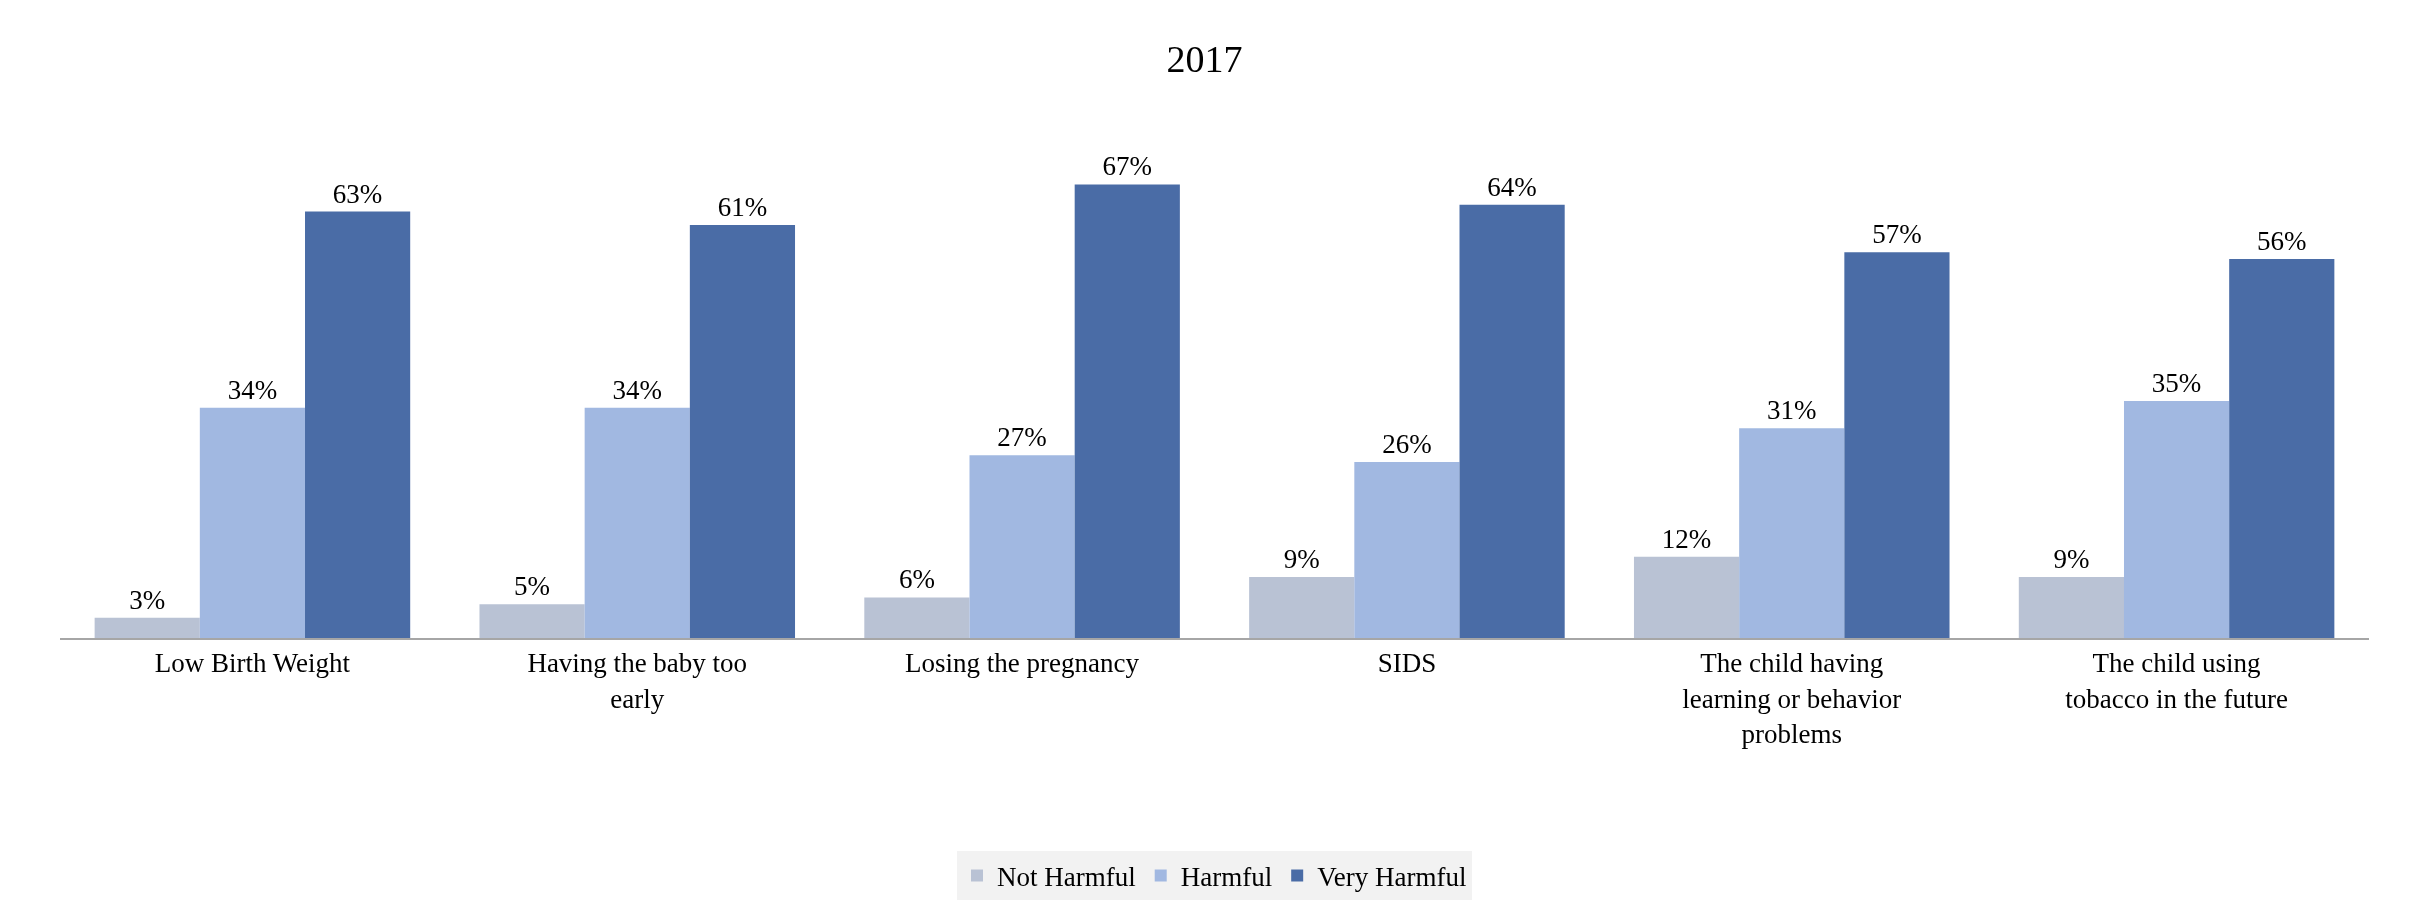 The width and height of the screenshot is (2409, 912). Describe the element at coordinates (1204, 59) in the screenshot. I see `chart-title: 2017` at that location.